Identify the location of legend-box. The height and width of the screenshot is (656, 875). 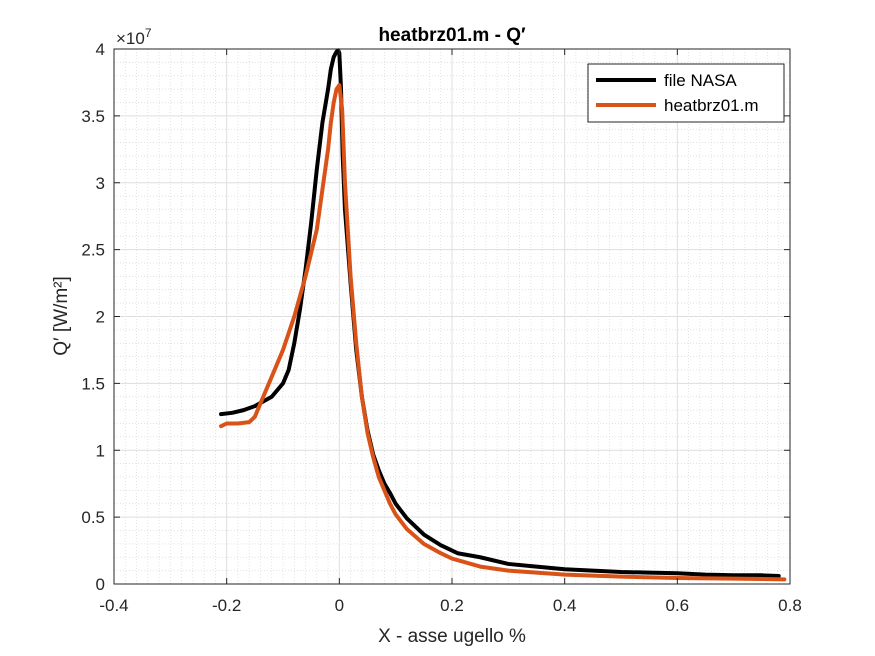
(686, 93).